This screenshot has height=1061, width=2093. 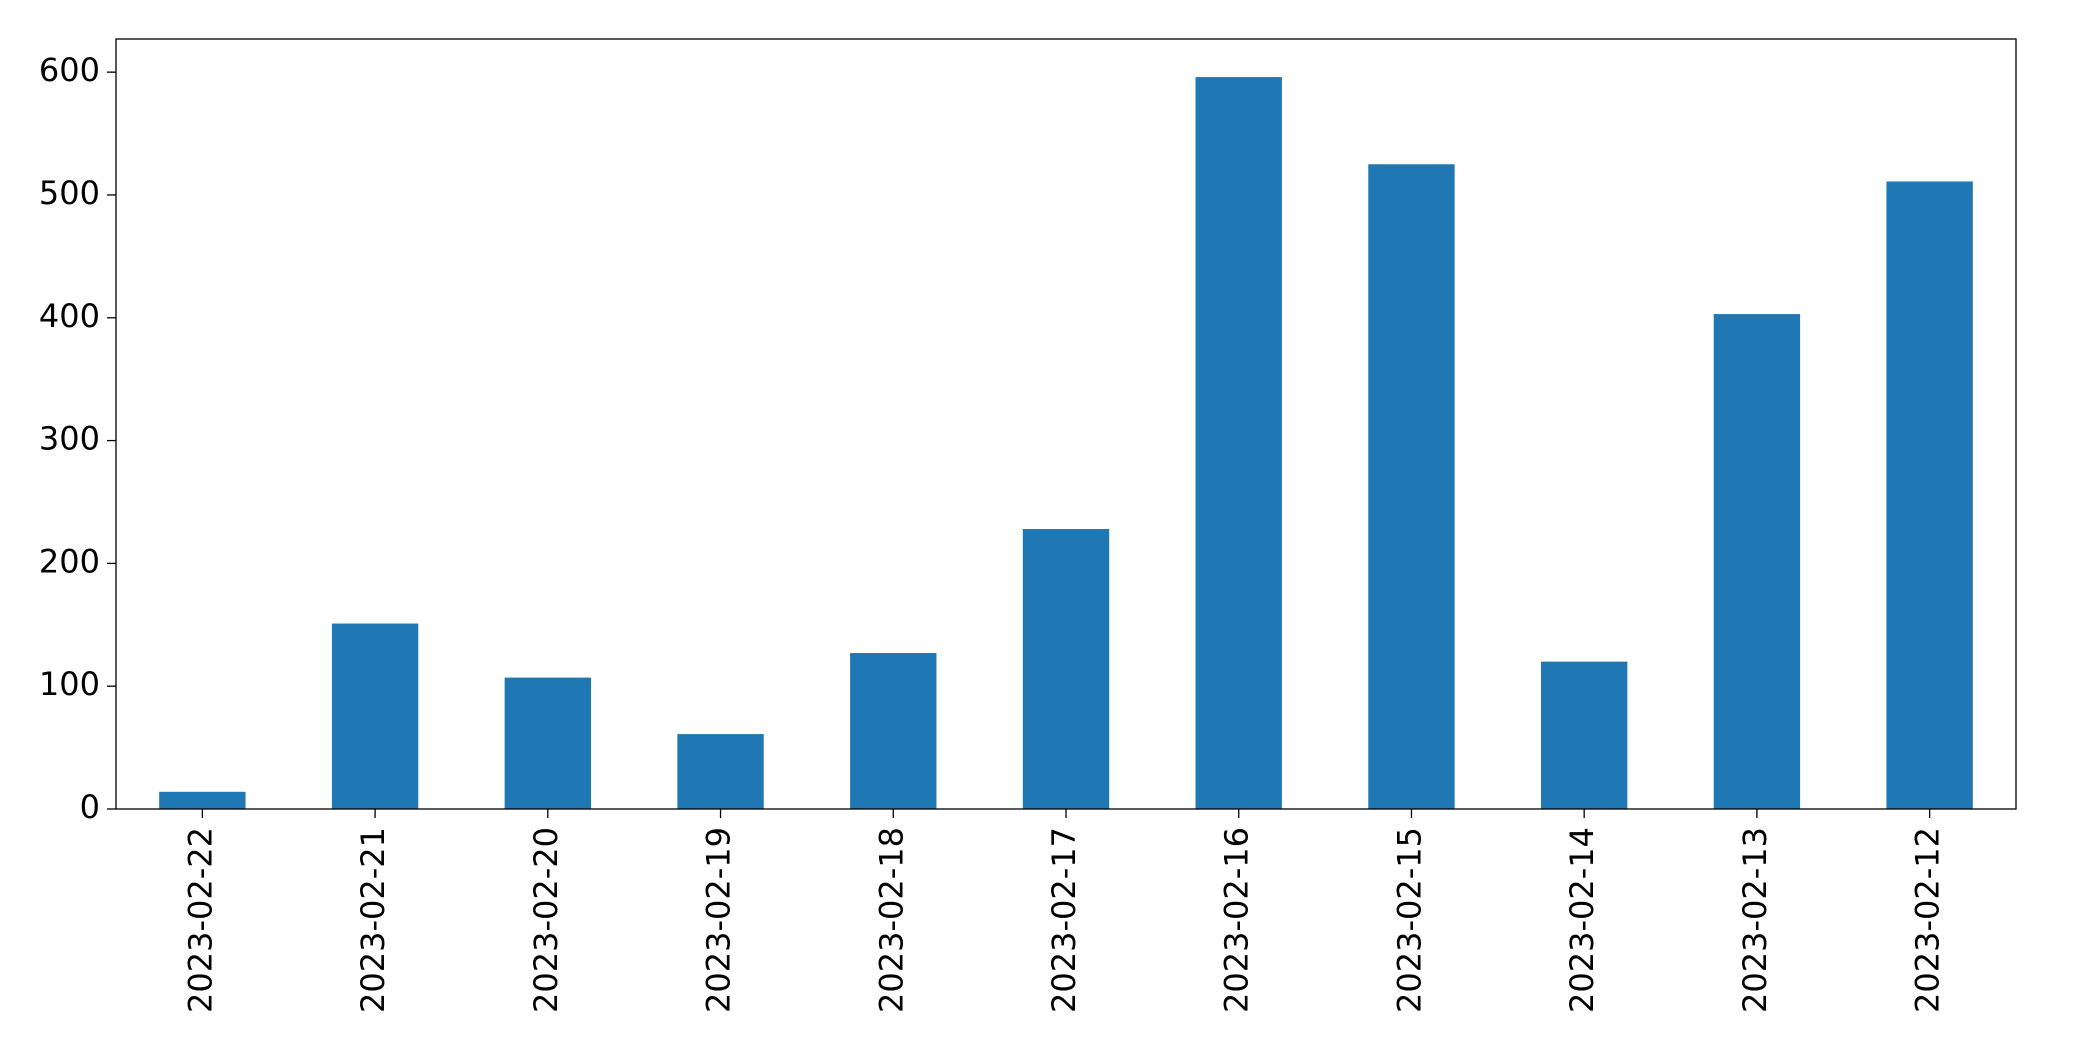 I want to click on y-tick-label: 600, so click(x=69, y=70).